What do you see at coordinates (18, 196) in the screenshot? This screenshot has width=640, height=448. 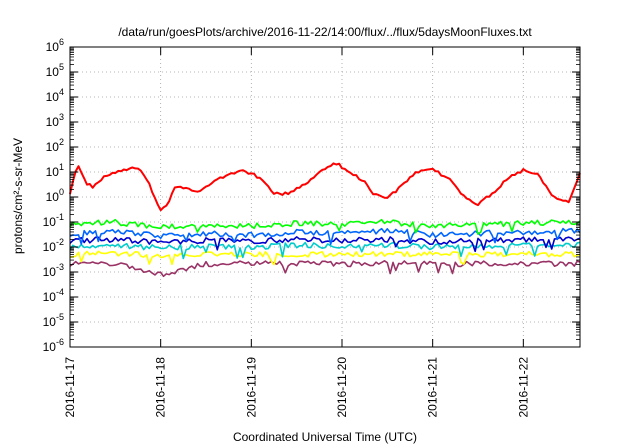 I see `y-axis-title: protons/cm²-s-sr-MeV` at bounding box center [18, 196].